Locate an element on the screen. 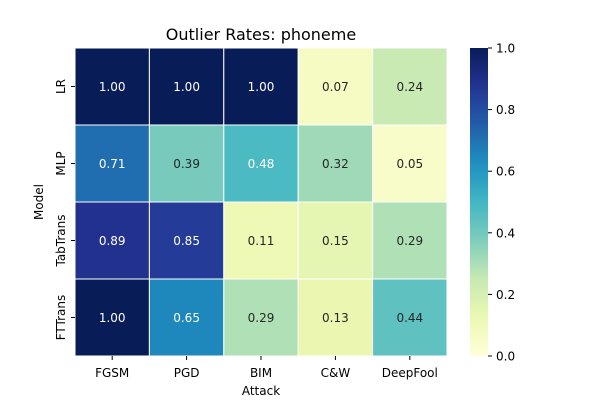 This screenshot has height=400, width=600. cell-value-label: 0.24 is located at coordinates (409, 87).